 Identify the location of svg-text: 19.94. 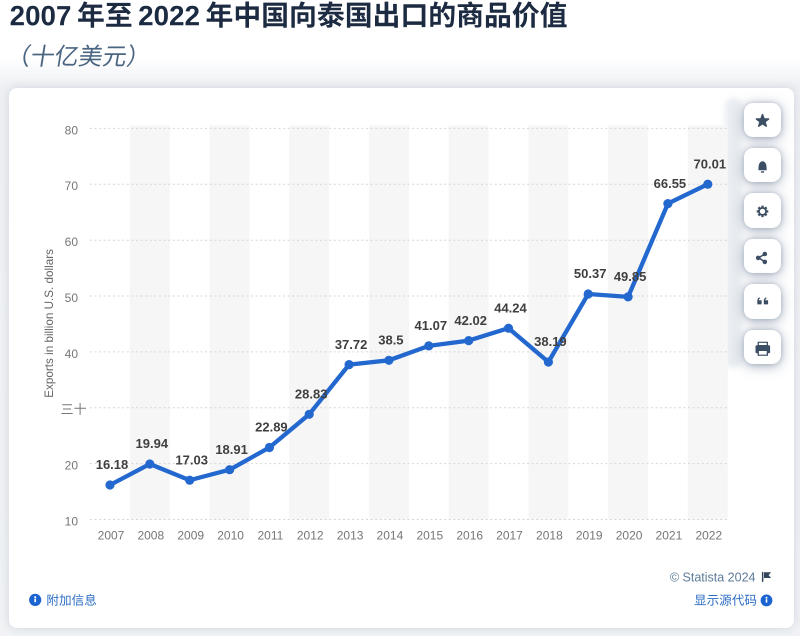
(152, 443).